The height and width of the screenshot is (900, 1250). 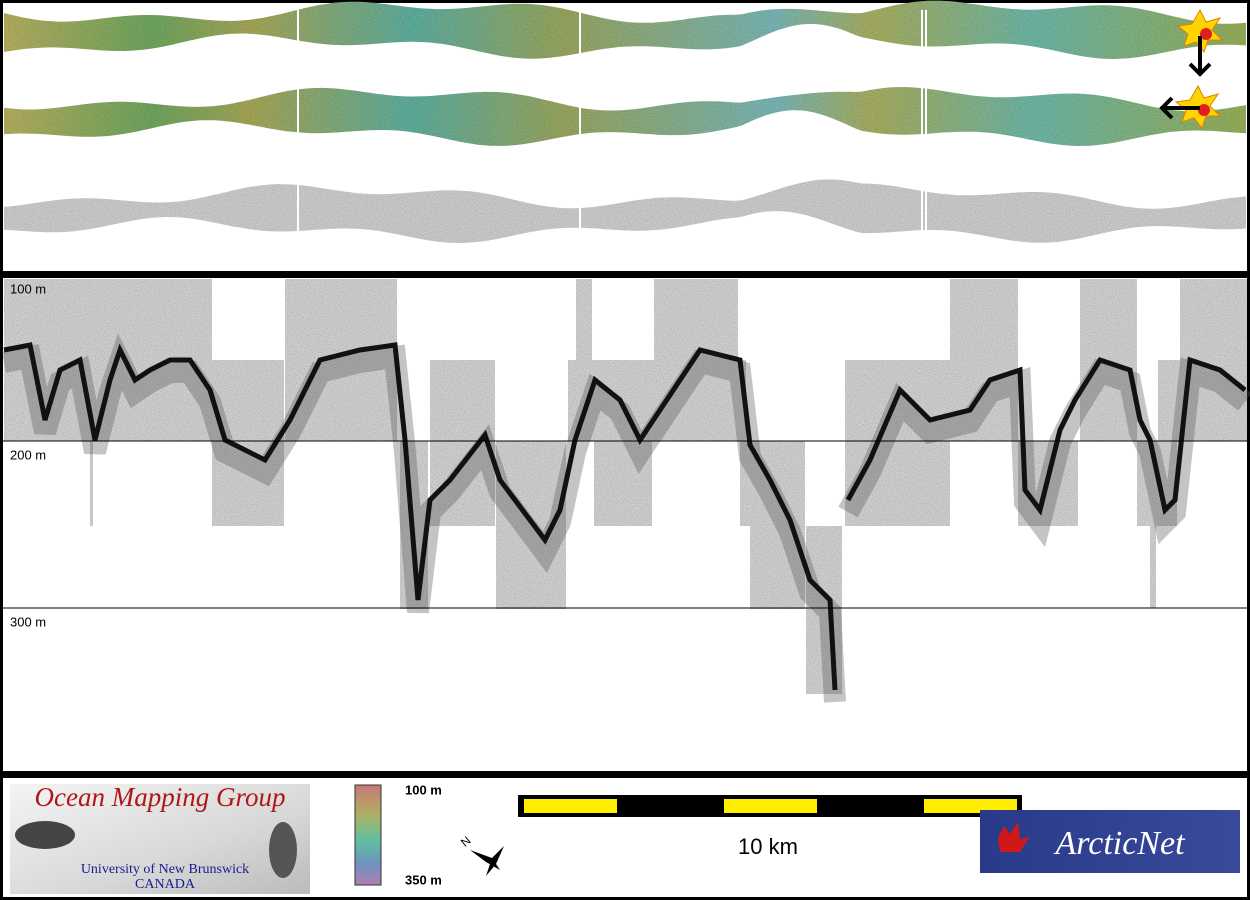 I want to click on color-scale-label: 100 m, so click(x=423, y=789).